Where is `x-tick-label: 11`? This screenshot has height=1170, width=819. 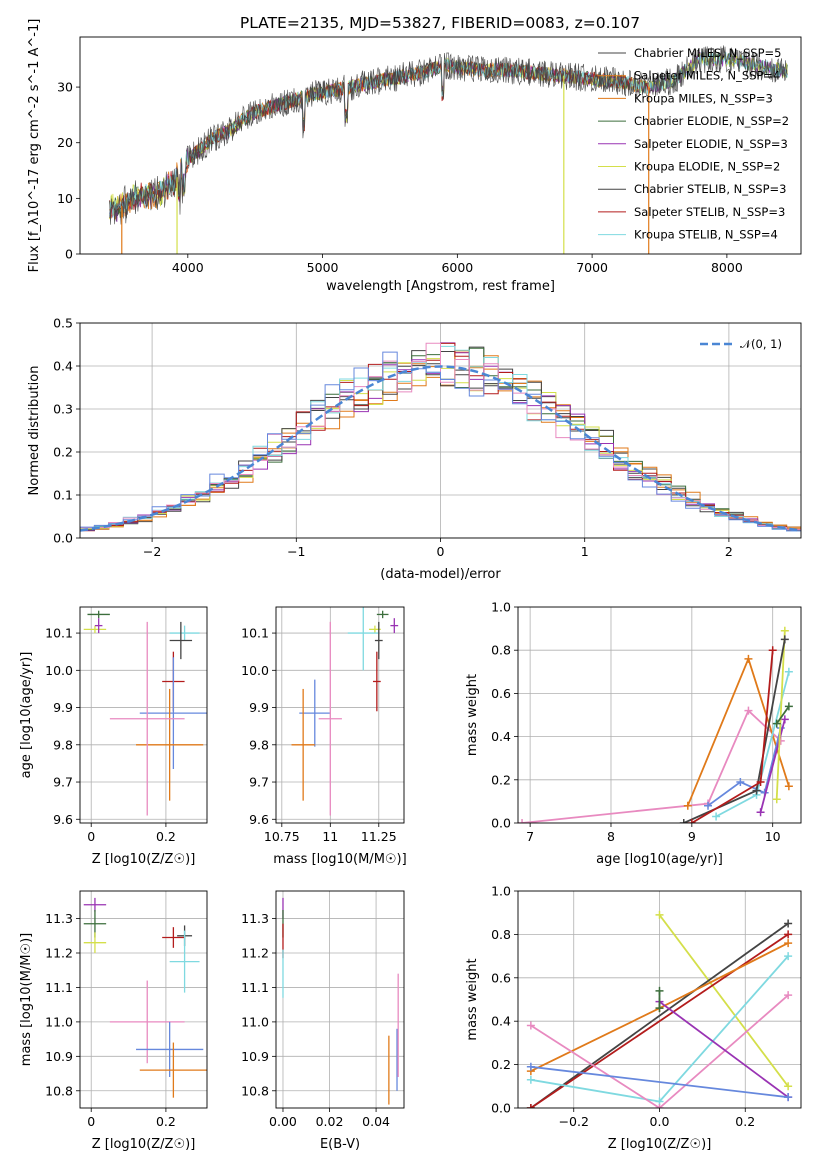 x-tick-label: 11 is located at coordinates (330, 836).